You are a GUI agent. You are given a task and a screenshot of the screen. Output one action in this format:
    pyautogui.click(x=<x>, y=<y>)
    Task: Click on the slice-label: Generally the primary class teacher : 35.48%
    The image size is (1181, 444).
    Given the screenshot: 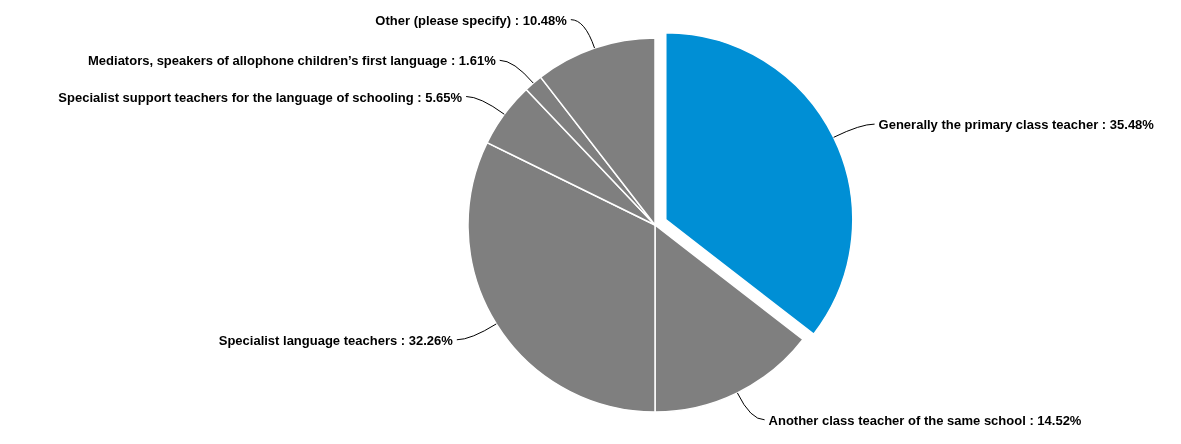 What is the action you would take?
    pyautogui.click(x=1016, y=124)
    